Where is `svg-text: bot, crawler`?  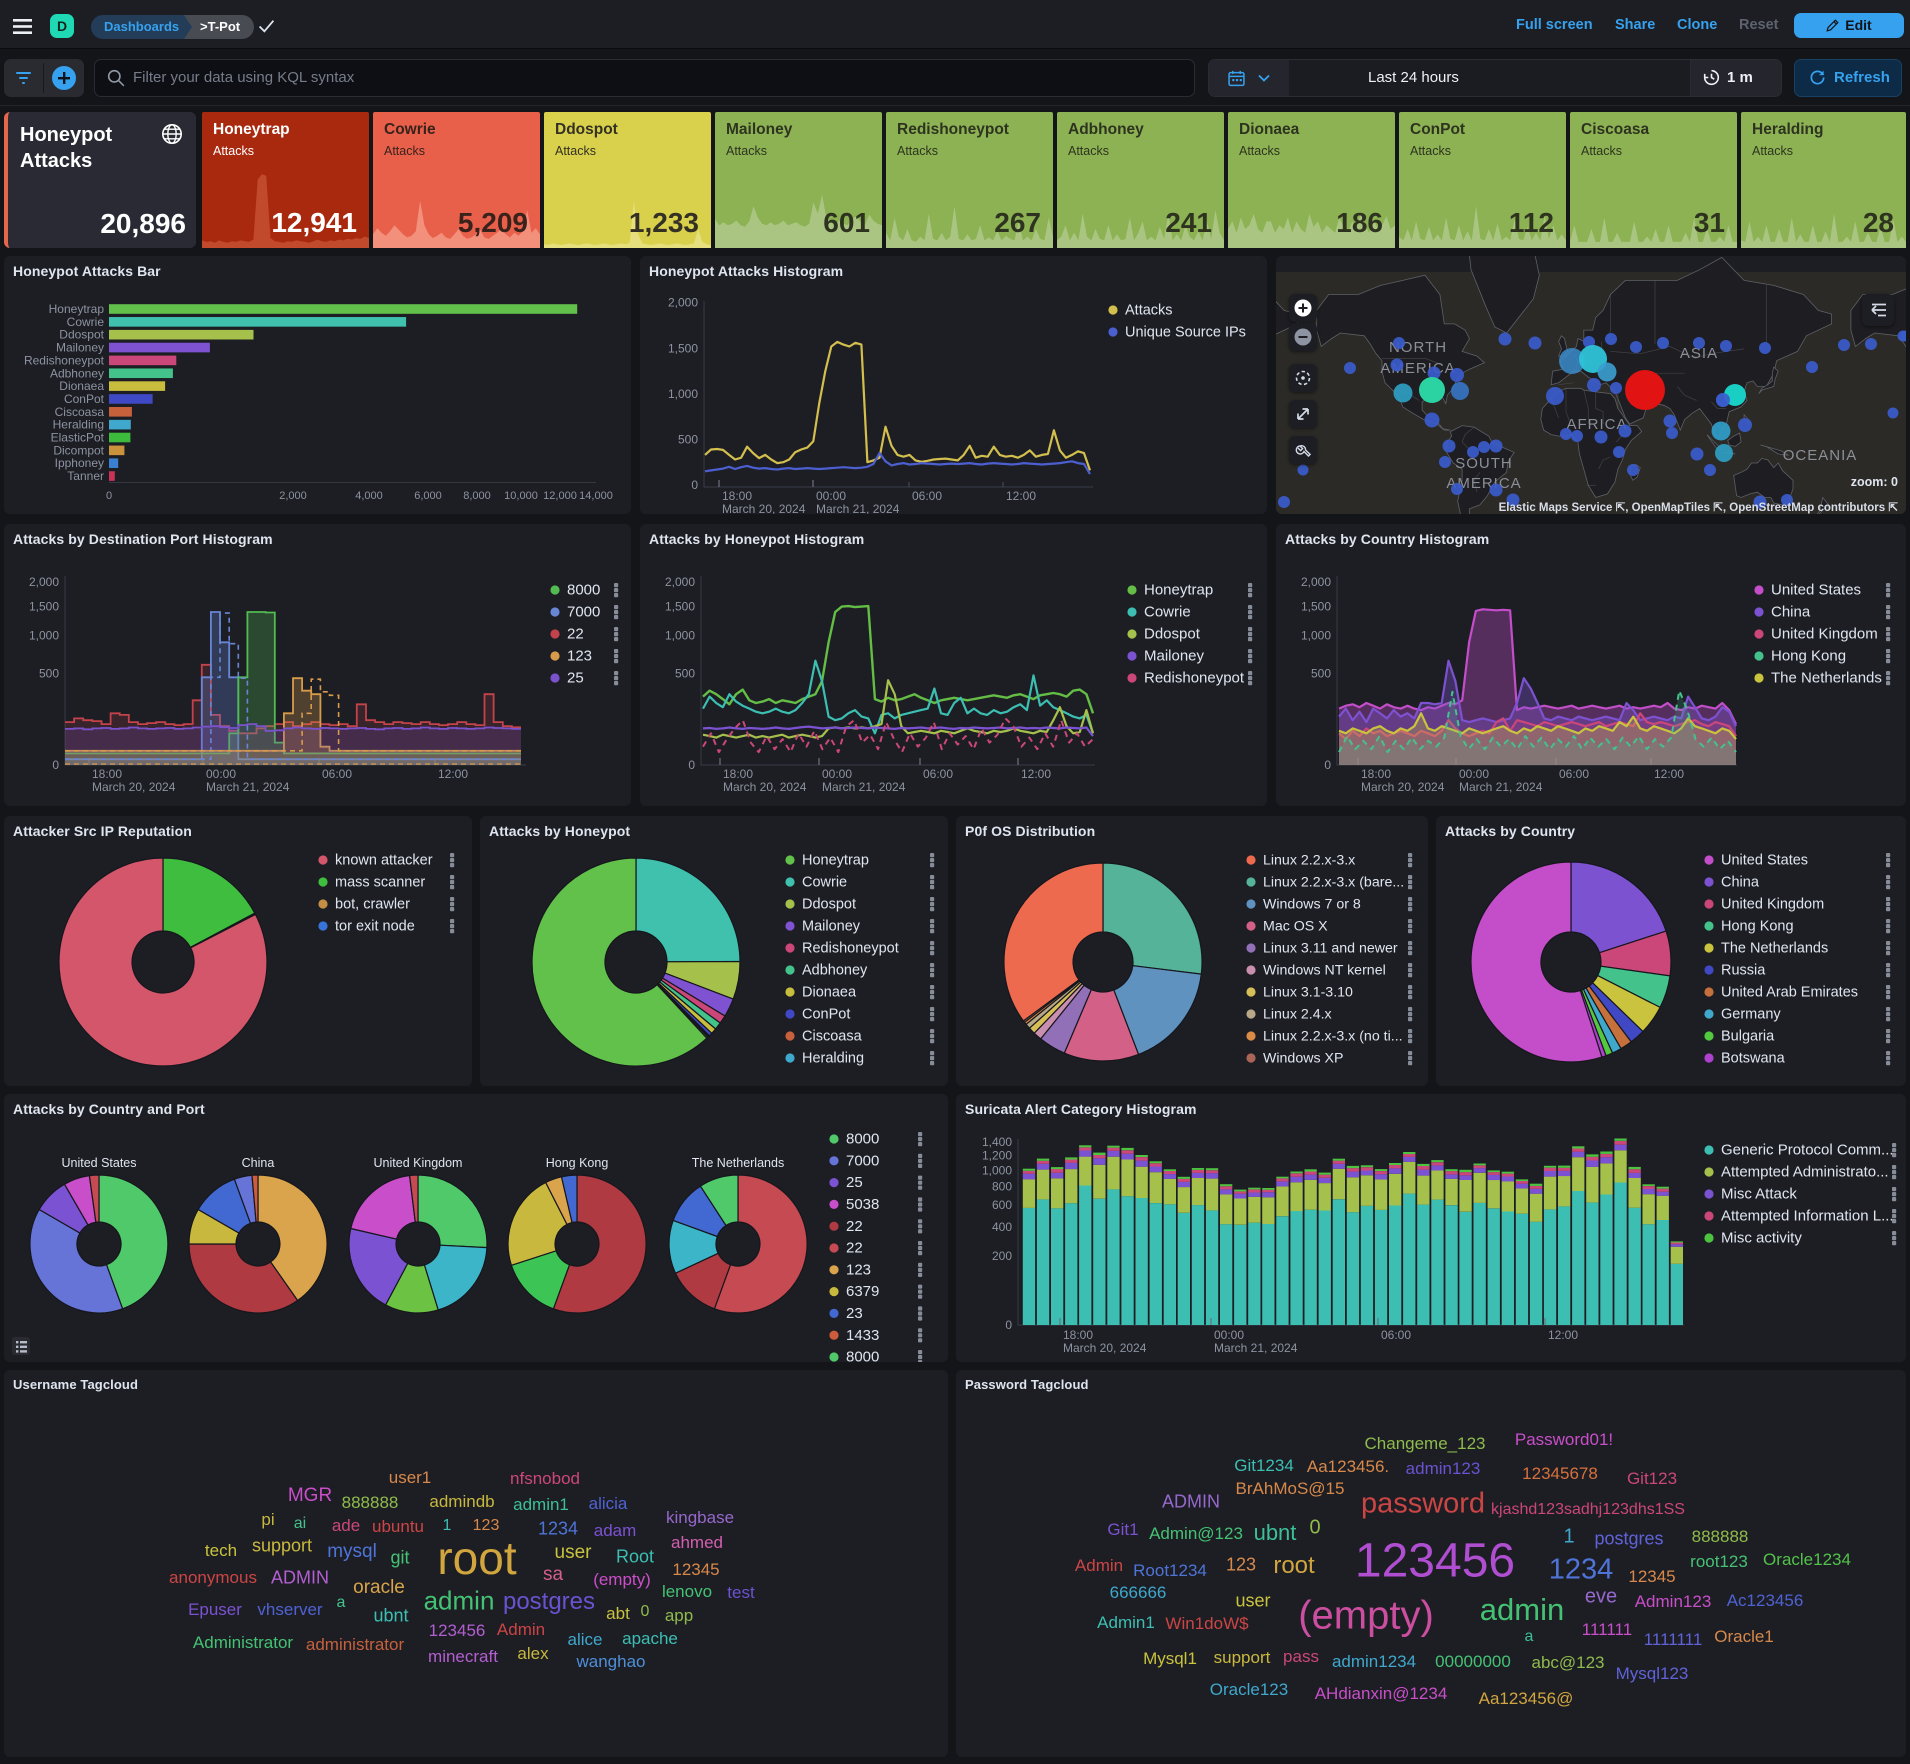 svg-text: bot, crawler is located at coordinates (372, 905).